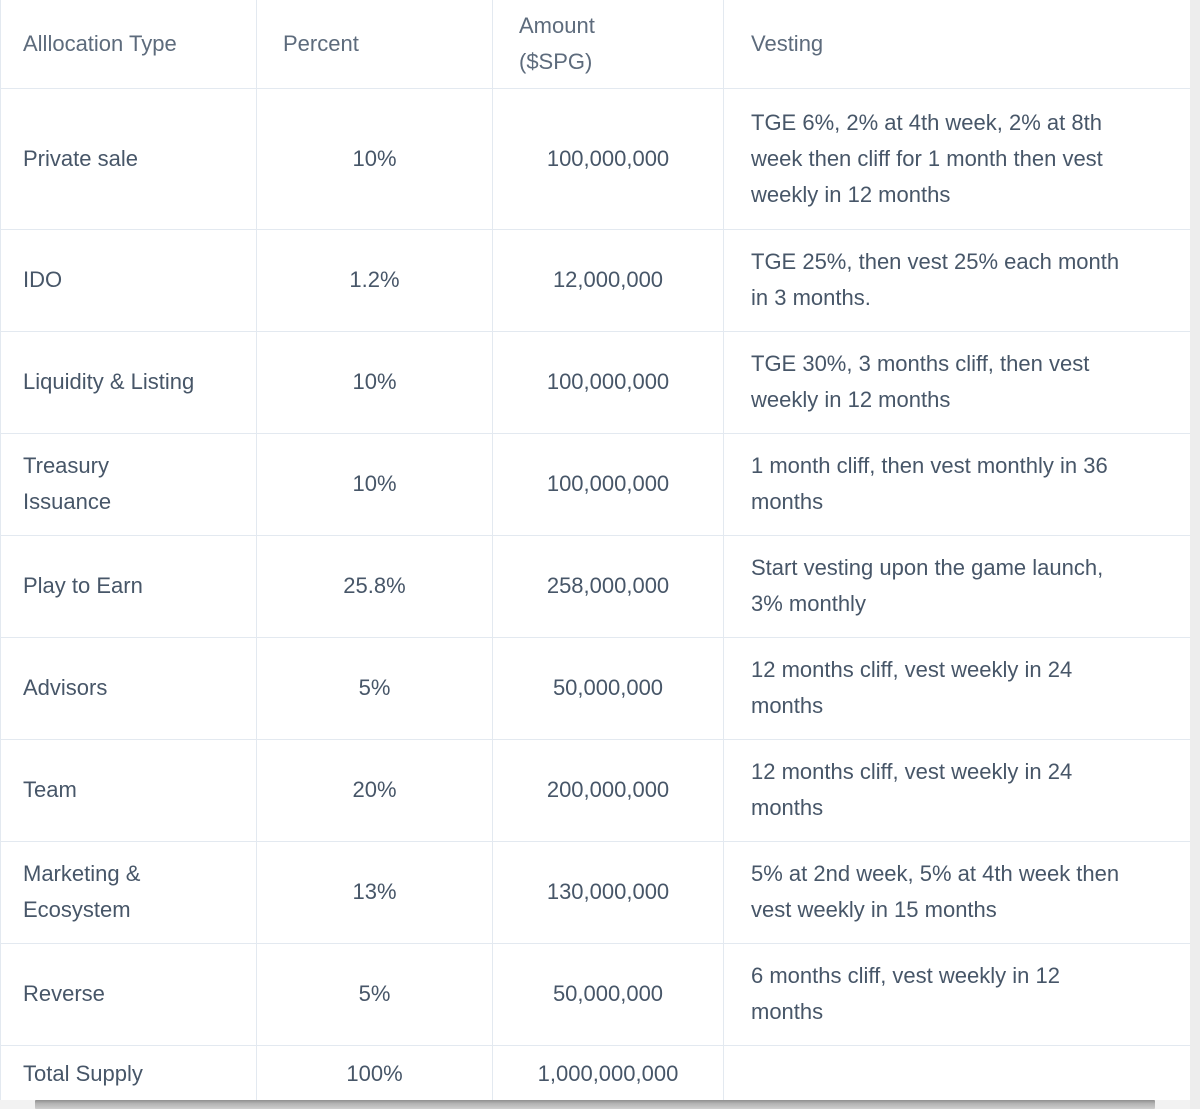 The width and height of the screenshot is (1200, 1109). What do you see at coordinates (128, 586) in the screenshot?
I see `cell-allocation-type: Play to Earn` at bounding box center [128, 586].